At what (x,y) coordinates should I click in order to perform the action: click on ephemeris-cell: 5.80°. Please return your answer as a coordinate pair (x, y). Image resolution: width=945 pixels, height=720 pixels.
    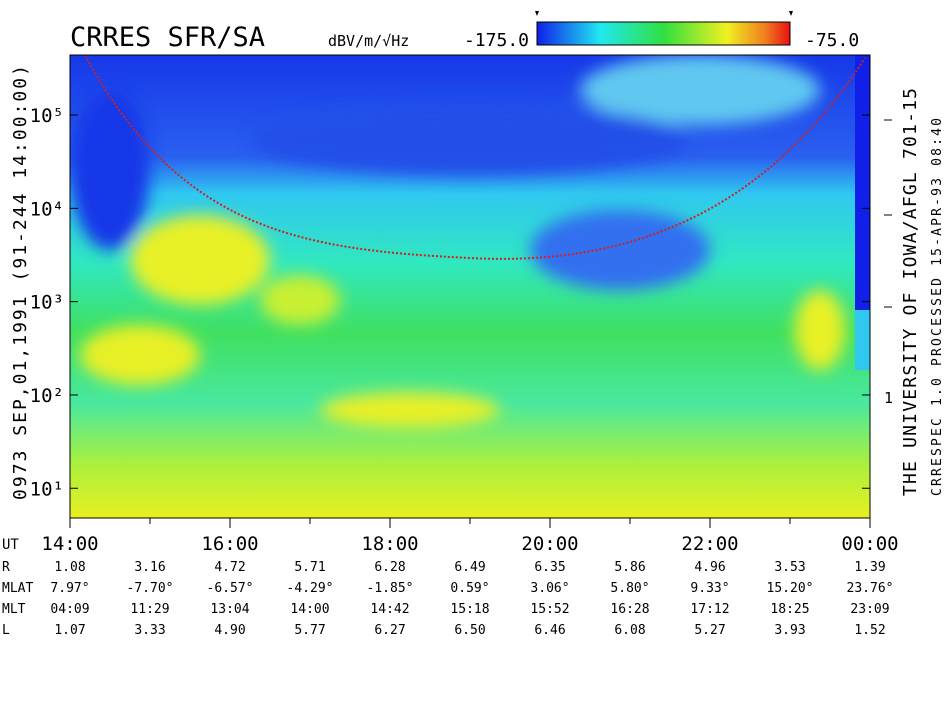
    Looking at the image, I should click on (629, 588).